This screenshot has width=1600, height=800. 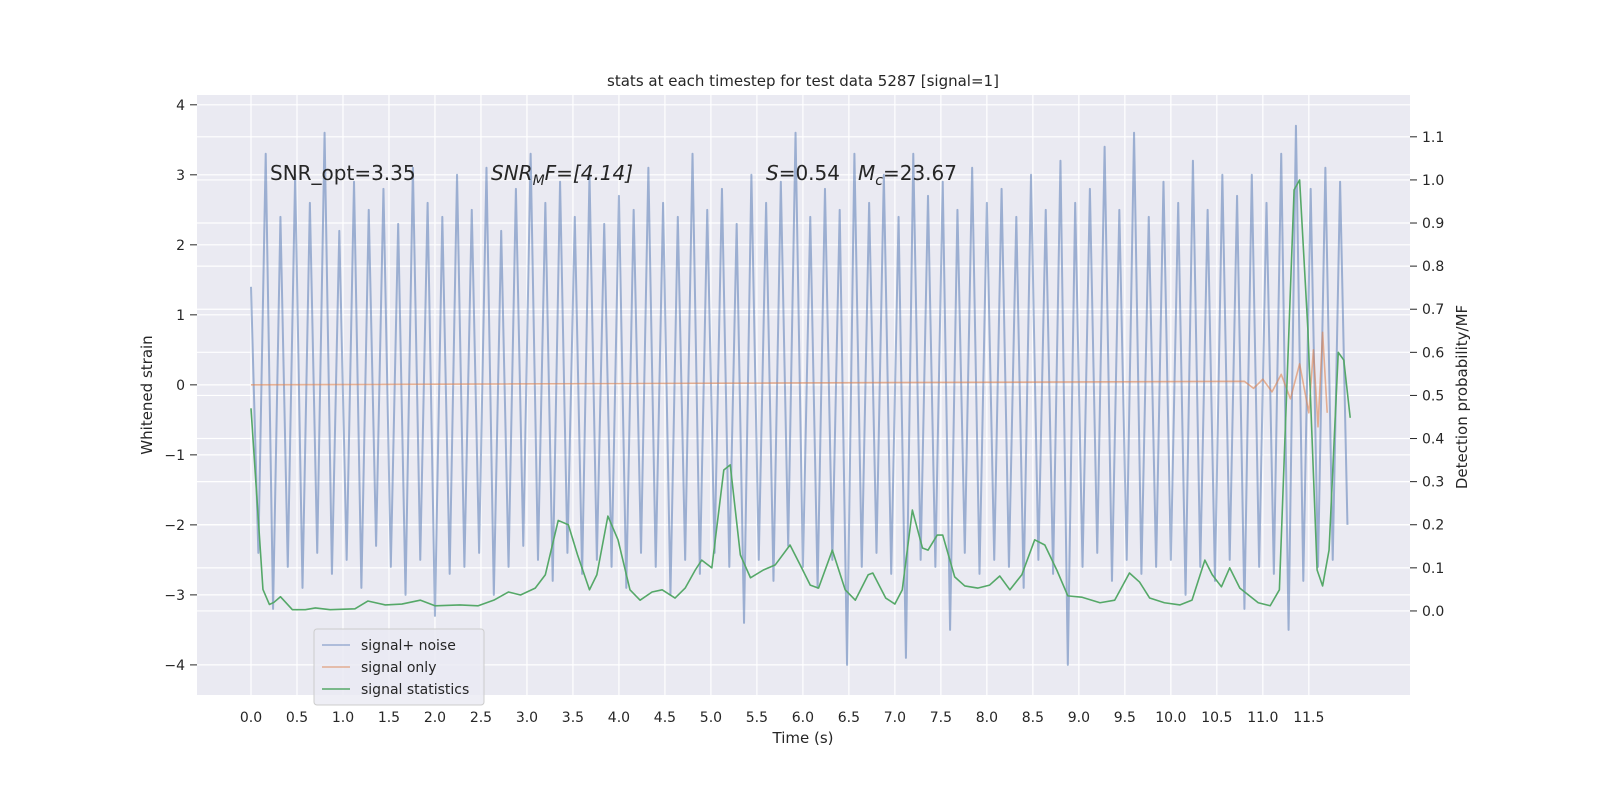 What do you see at coordinates (866, 173) in the screenshot?
I see `annotation-text: M` at bounding box center [866, 173].